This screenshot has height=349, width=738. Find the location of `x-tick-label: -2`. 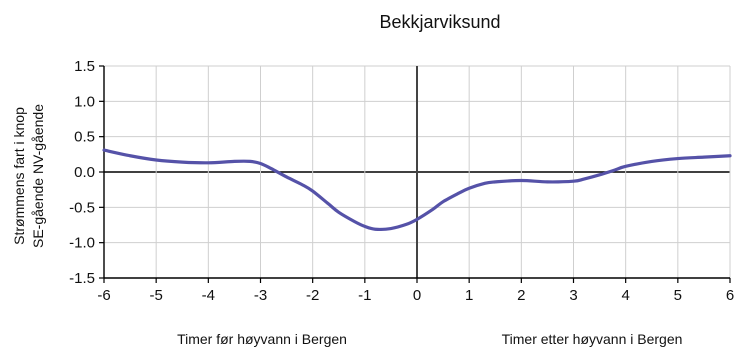

x-tick-label: -2 is located at coordinates (312, 295).